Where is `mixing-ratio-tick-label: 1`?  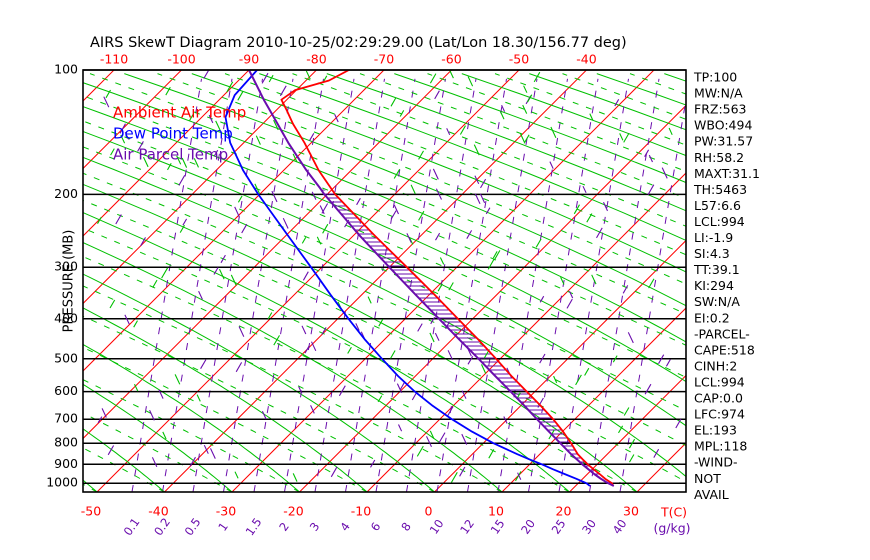 mixing-ratio-tick-label: 1 is located at coordinates (223, 527).